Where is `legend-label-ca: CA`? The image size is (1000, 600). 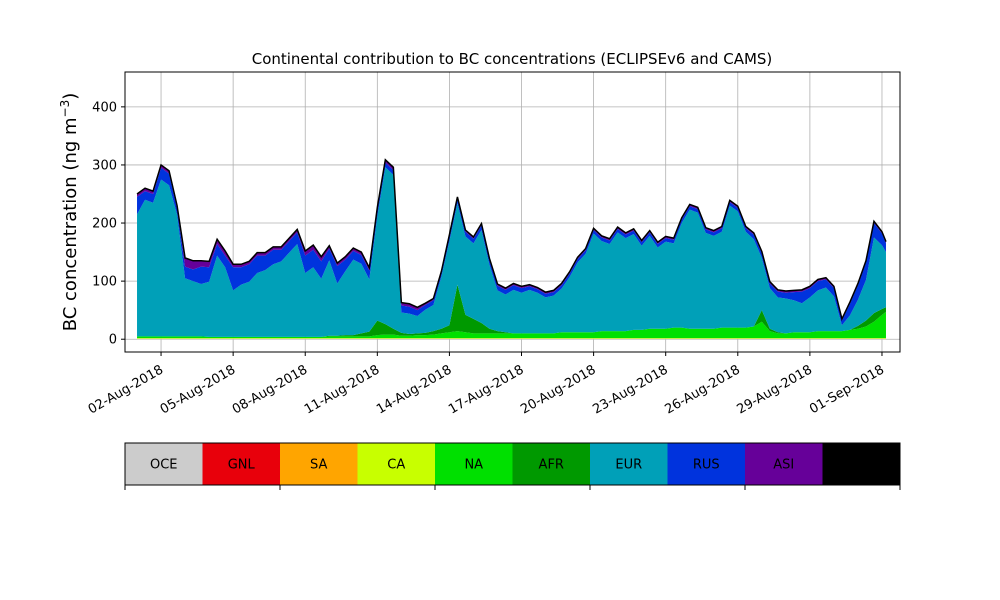 legend-label-ca: CA is located at coordinates (396, 465).